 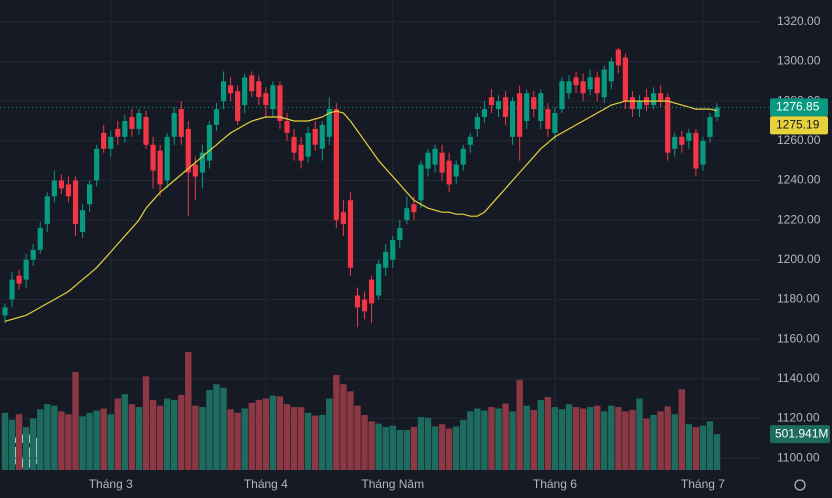 I want to click on y-tick-label: 1100.00, so click(x=798, y=457).